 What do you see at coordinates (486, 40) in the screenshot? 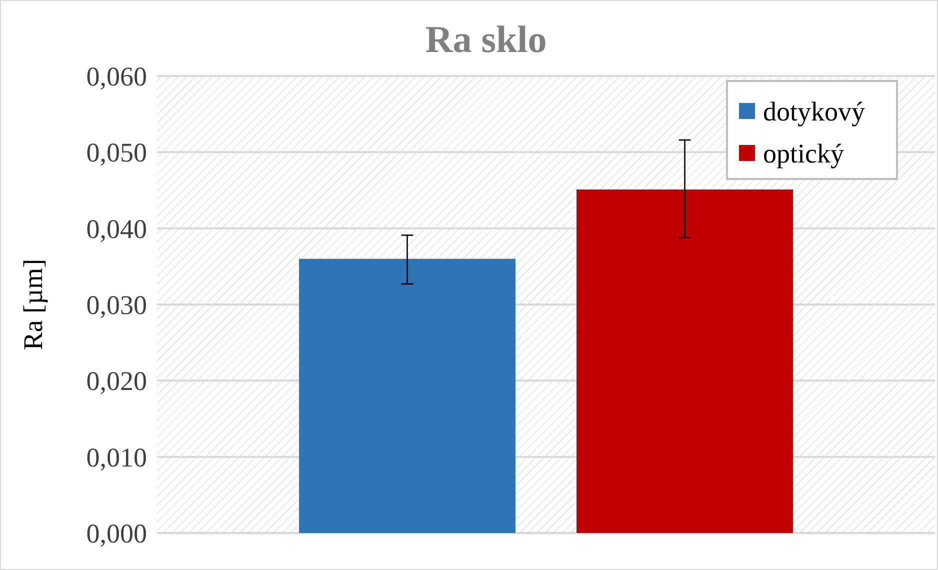
I see `chart-title: Ra sklo` at bounding box center [486, 40].